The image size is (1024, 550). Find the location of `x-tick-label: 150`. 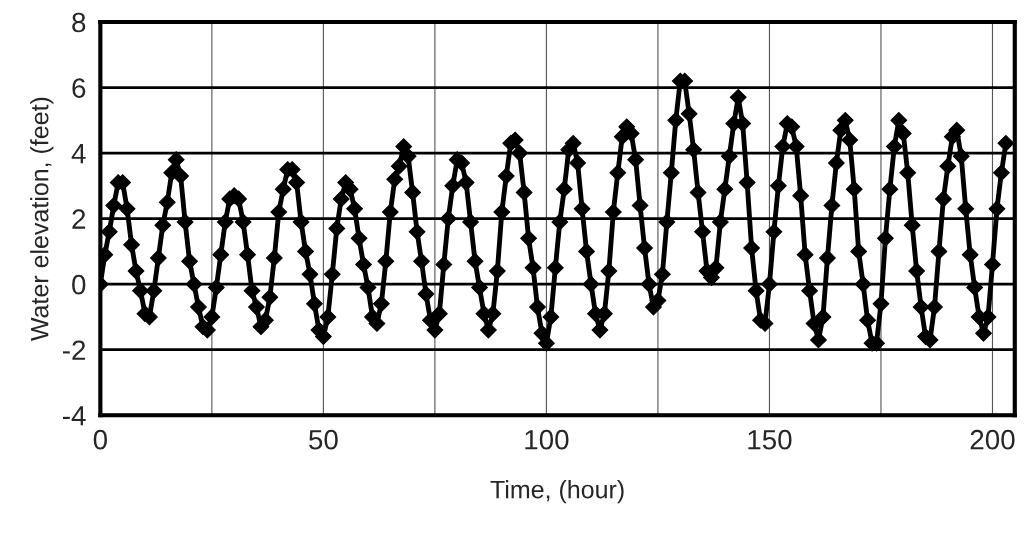

x-tick-label: 150 is located at coordinates (770, 439).